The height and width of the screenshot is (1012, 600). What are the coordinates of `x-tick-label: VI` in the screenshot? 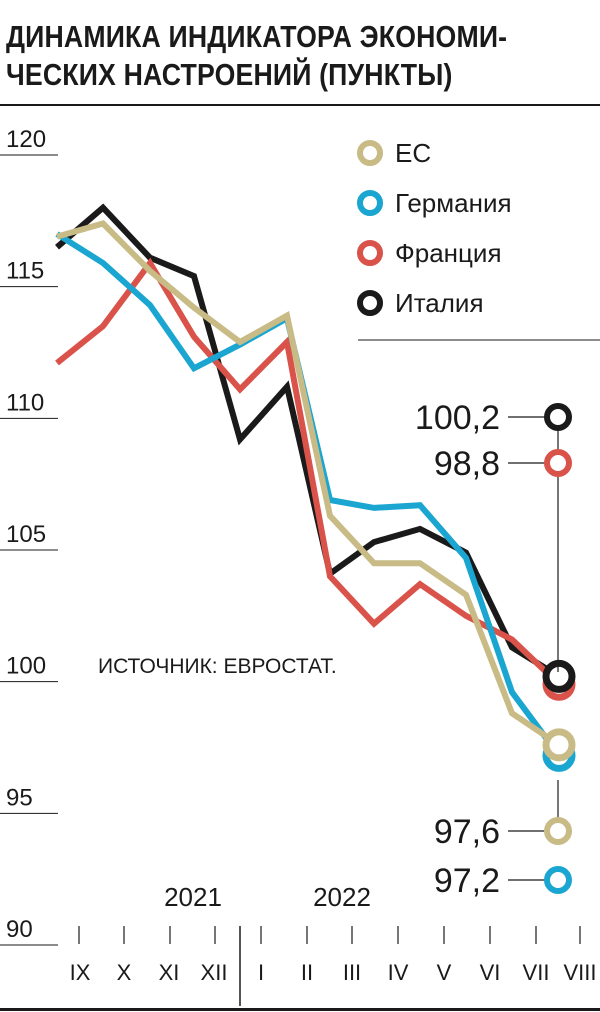 It's located at (490, 972).